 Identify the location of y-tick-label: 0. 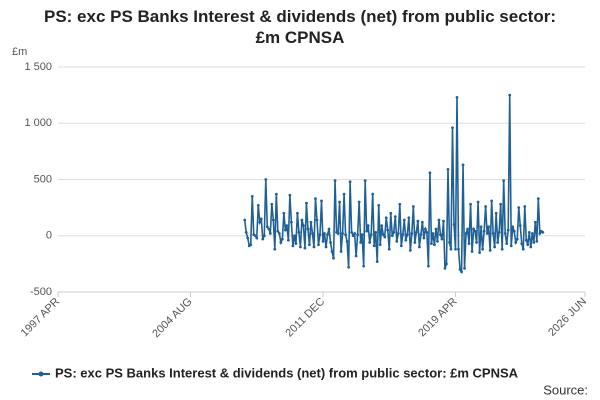
(49, 236).